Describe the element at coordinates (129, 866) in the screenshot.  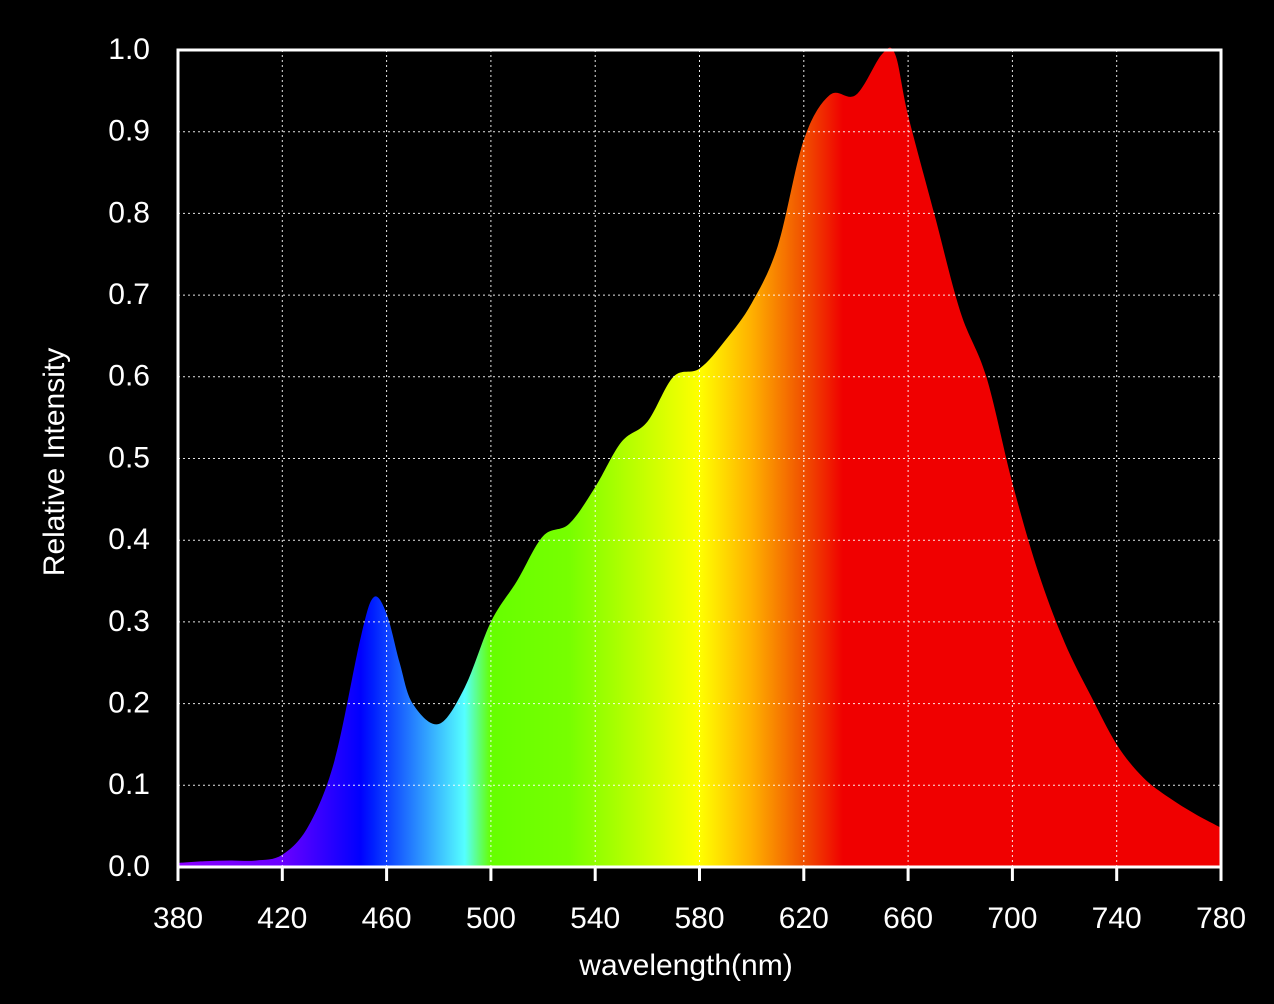
I see `y-tick-label: 0.0` at that location.